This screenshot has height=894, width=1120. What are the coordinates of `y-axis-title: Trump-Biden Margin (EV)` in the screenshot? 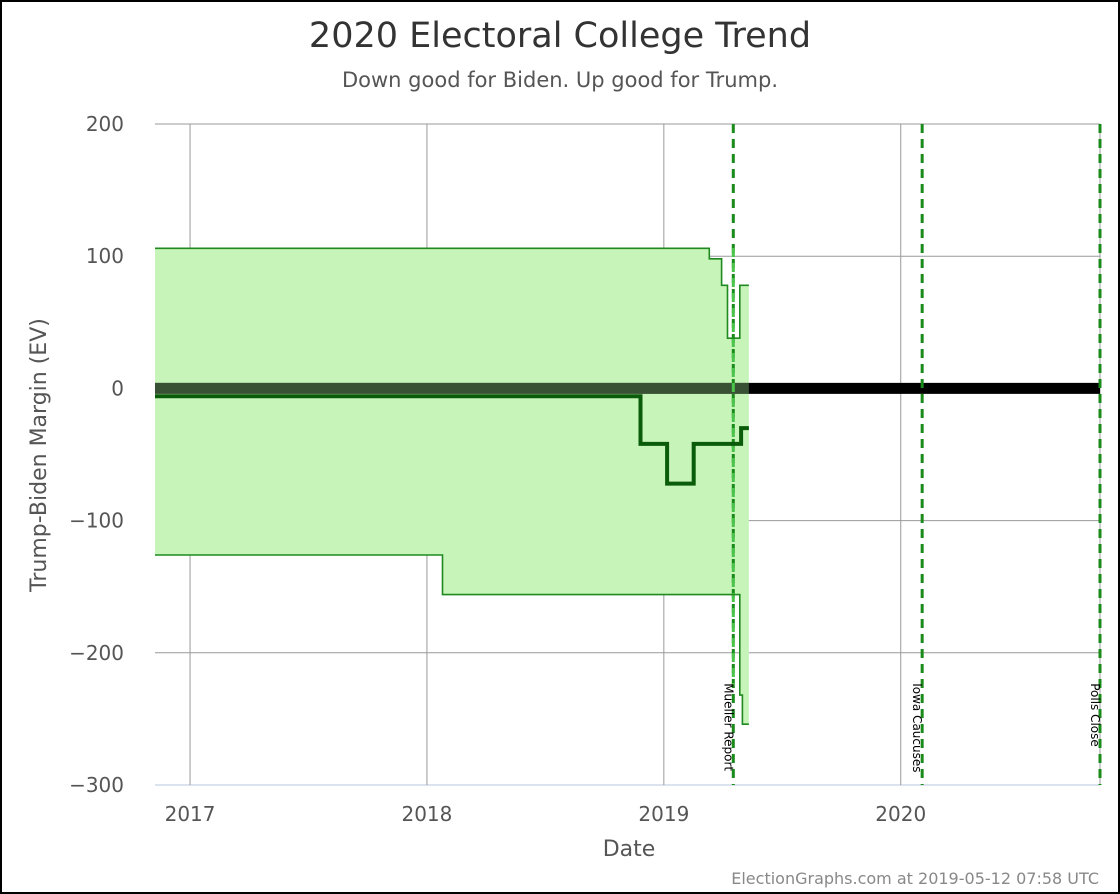 It's located at (39, 455).